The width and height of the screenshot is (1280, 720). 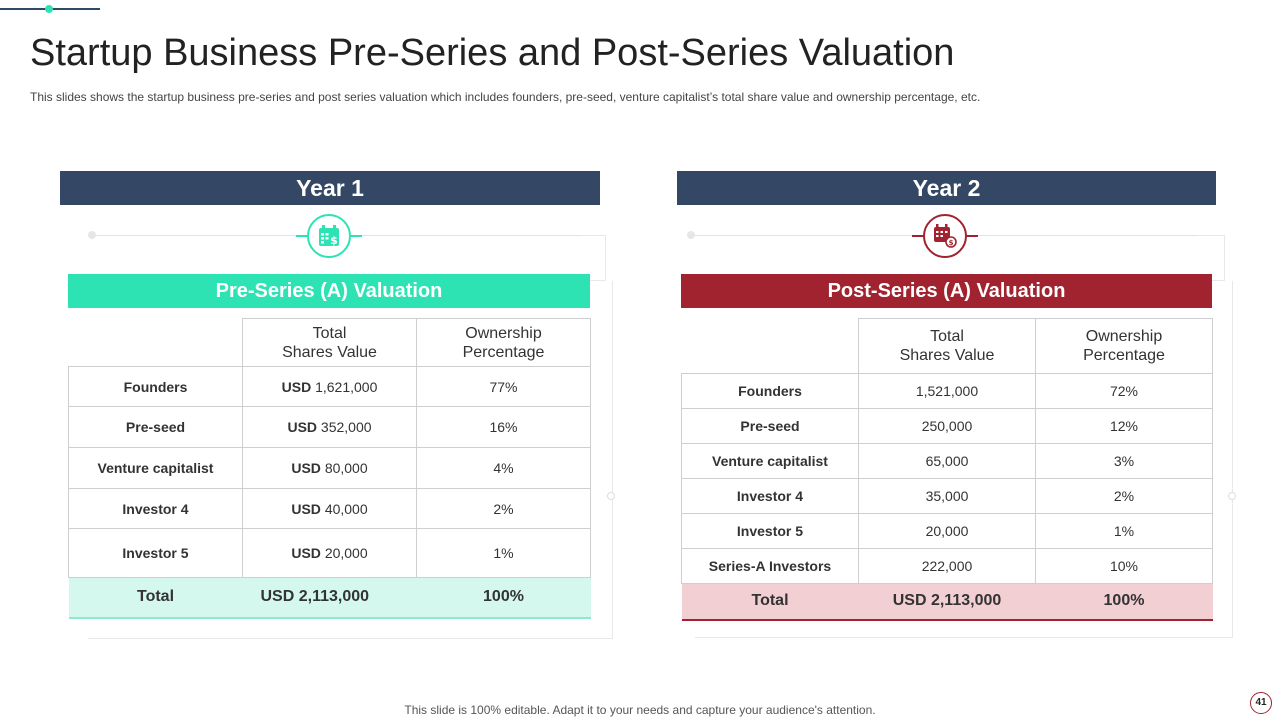 I want to click on shares-value: USD 352,000, so click(x=329, y=427).